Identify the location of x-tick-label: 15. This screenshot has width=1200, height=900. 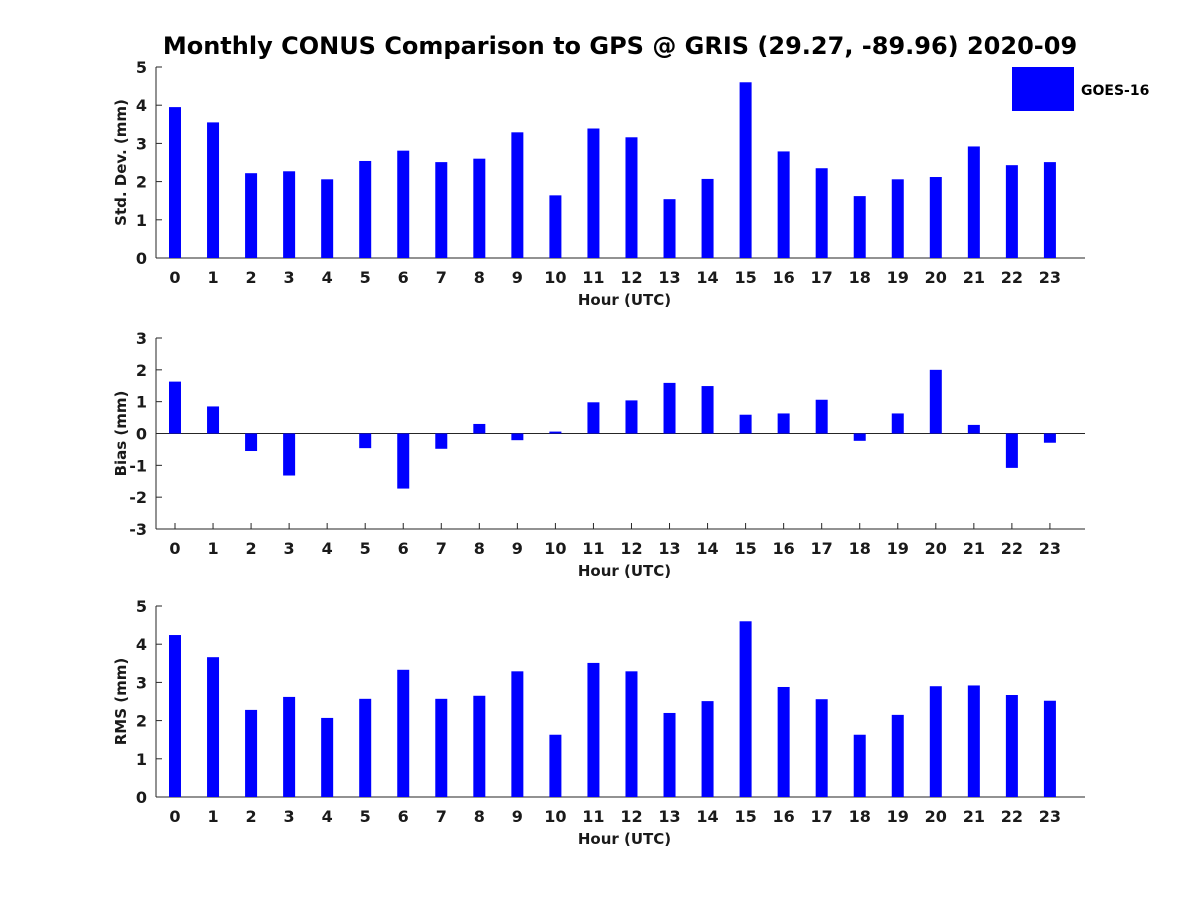
(745, 816).